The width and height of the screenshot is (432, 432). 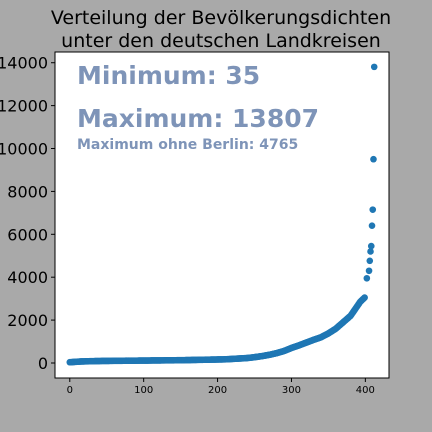 I want to click on y-tick-label: 12000, so click(x=24, y=106).